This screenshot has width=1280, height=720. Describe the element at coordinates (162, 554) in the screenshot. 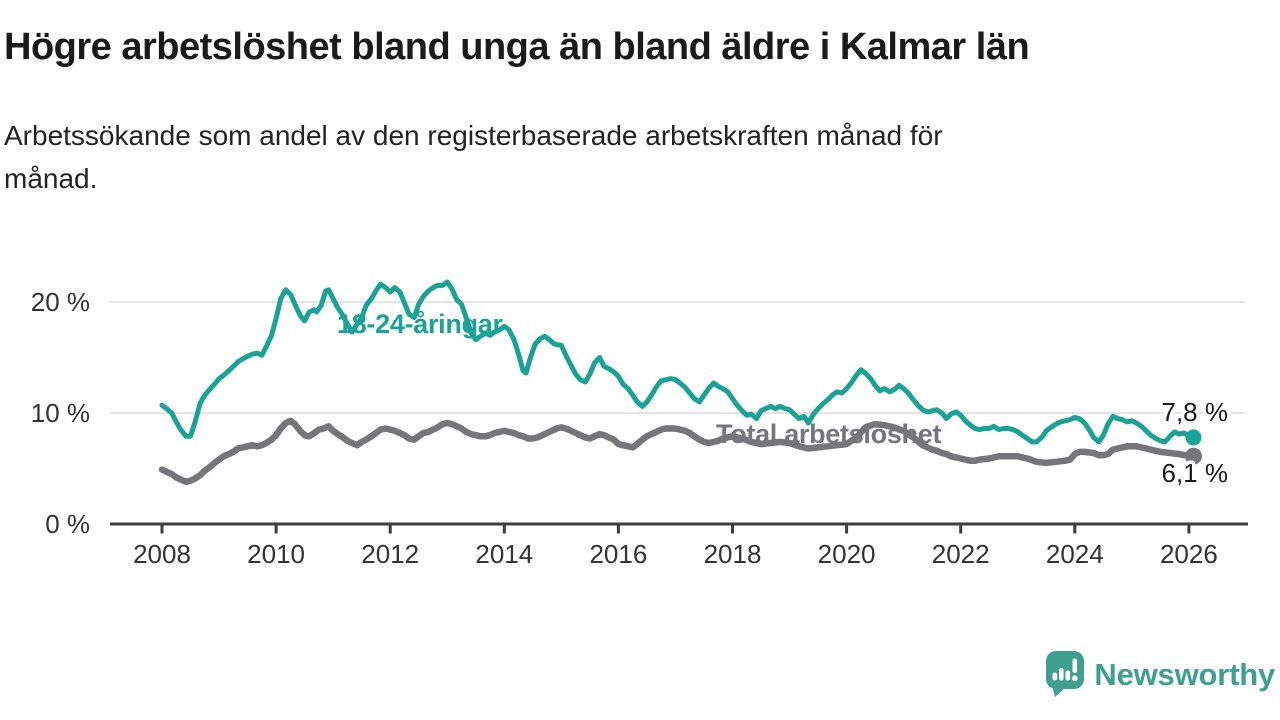

I see `x-tick-label-2008: 2008` at that location.